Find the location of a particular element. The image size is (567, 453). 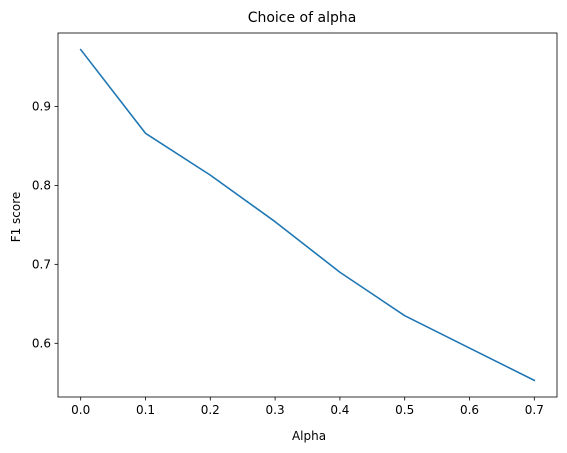

x-tick-label: 0.6 is located at coordinates (469, 410).